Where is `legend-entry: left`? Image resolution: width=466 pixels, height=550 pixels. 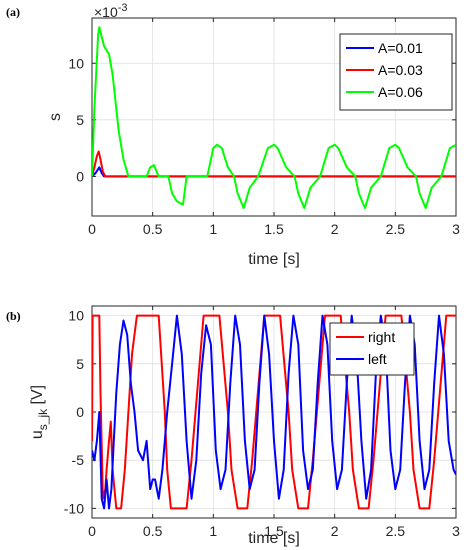 legend-entry: left is located at coordinates (377, 359).